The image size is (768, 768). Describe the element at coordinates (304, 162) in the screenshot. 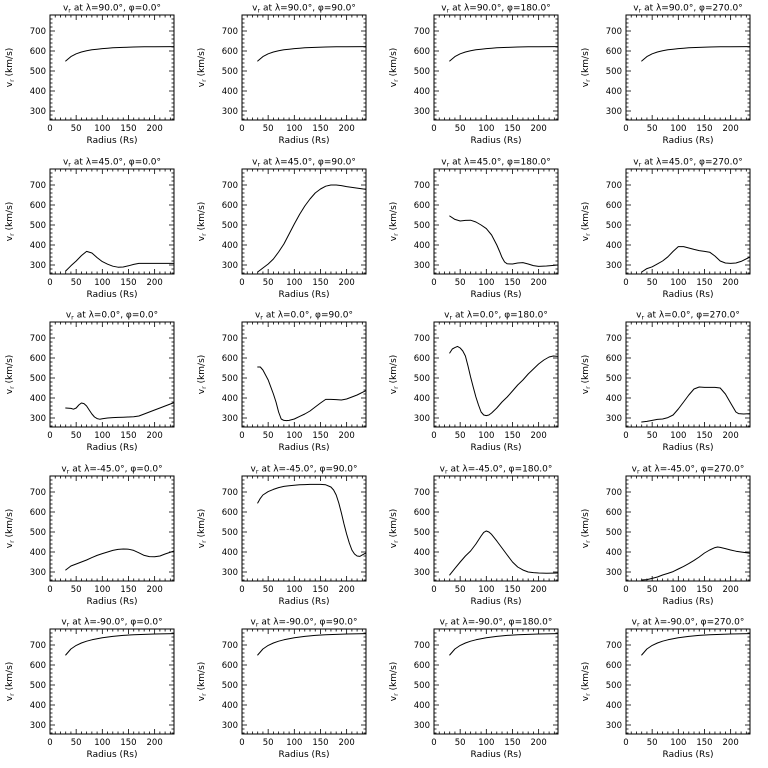

I see `subplot-title: vr at λ=45.0°, φ=90.0°` at that location.